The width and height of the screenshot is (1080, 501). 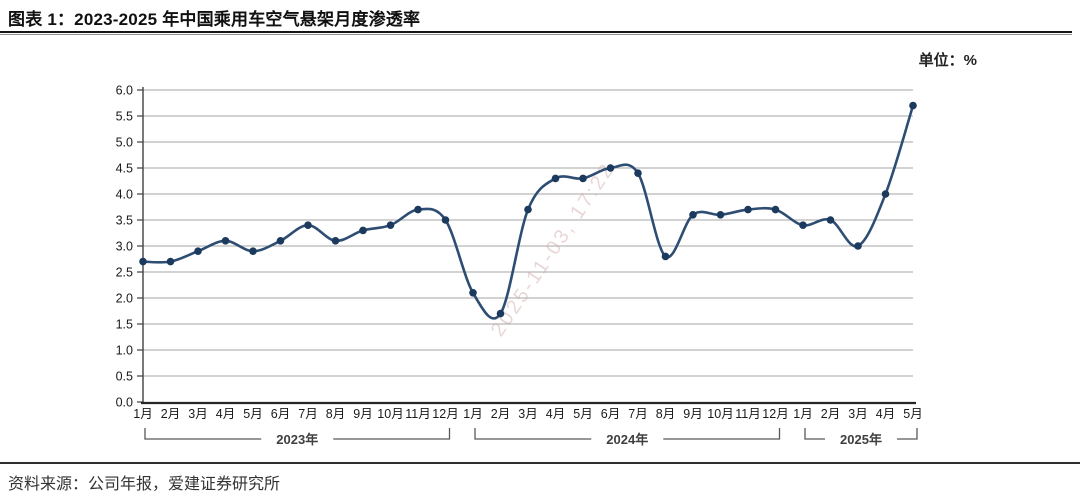 What do you see at coordinates (124, 377) in the screenshot?
I see `y-tick-label: 0.5` at bounding box center [124, 377].